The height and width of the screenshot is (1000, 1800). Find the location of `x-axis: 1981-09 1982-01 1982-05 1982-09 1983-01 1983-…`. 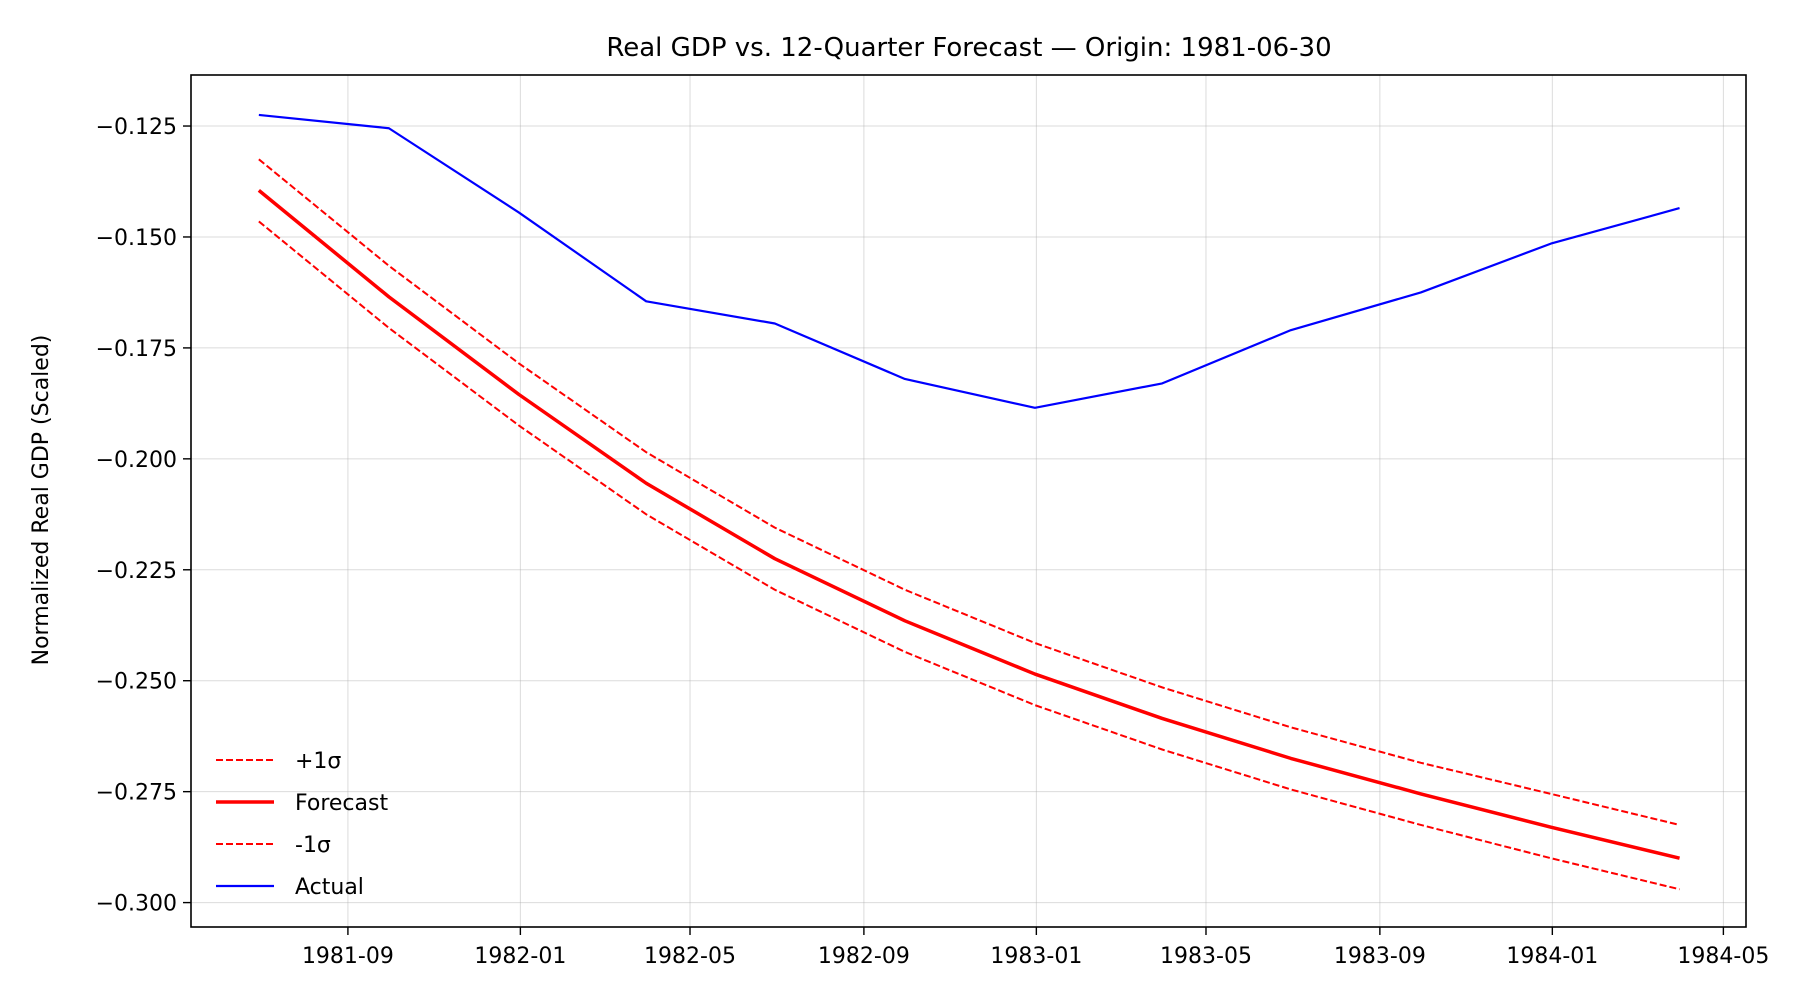

x-axis: 1981-09 1982-01 1982-05 1982-09 1983-01 1983-… is located at coordinates (1035, 948).